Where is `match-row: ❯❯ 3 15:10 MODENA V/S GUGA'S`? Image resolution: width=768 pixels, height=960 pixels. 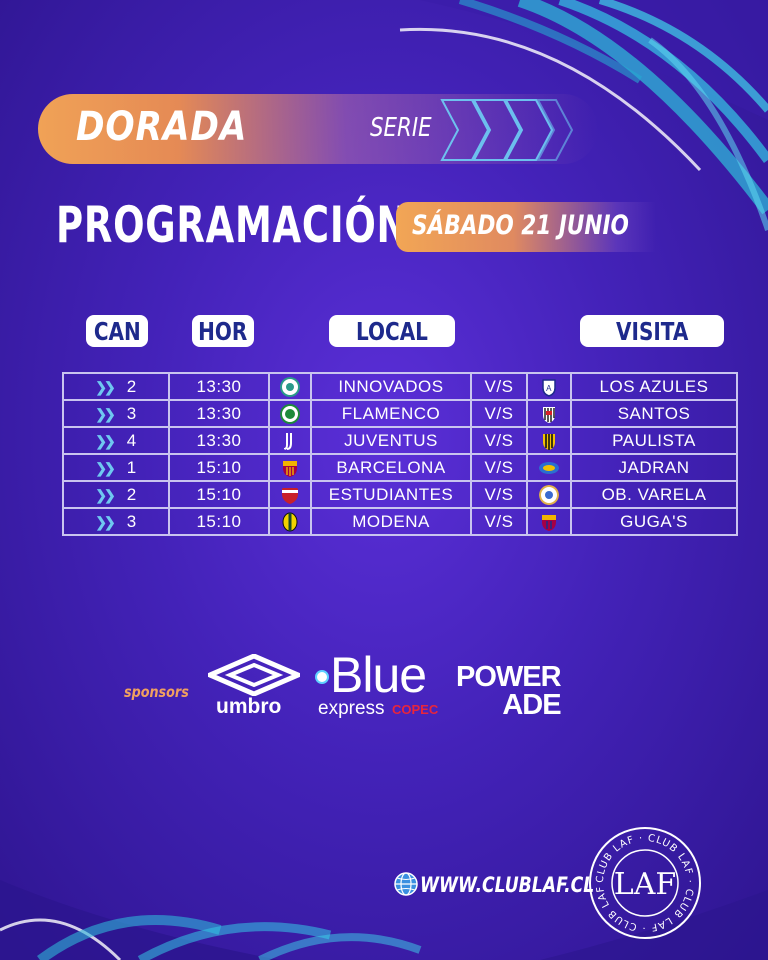 match-row: ❯❯ 3 15:10 MODENA V/S GUGA'S is located at coordinates (400, 521).